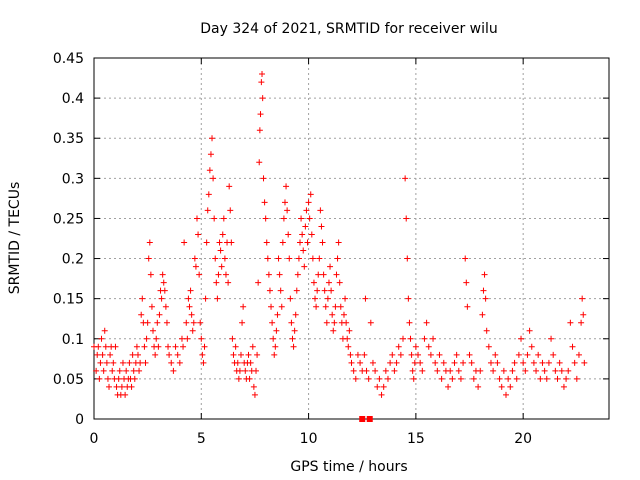  I want to click on zero-value-marker, so click(362, 419).